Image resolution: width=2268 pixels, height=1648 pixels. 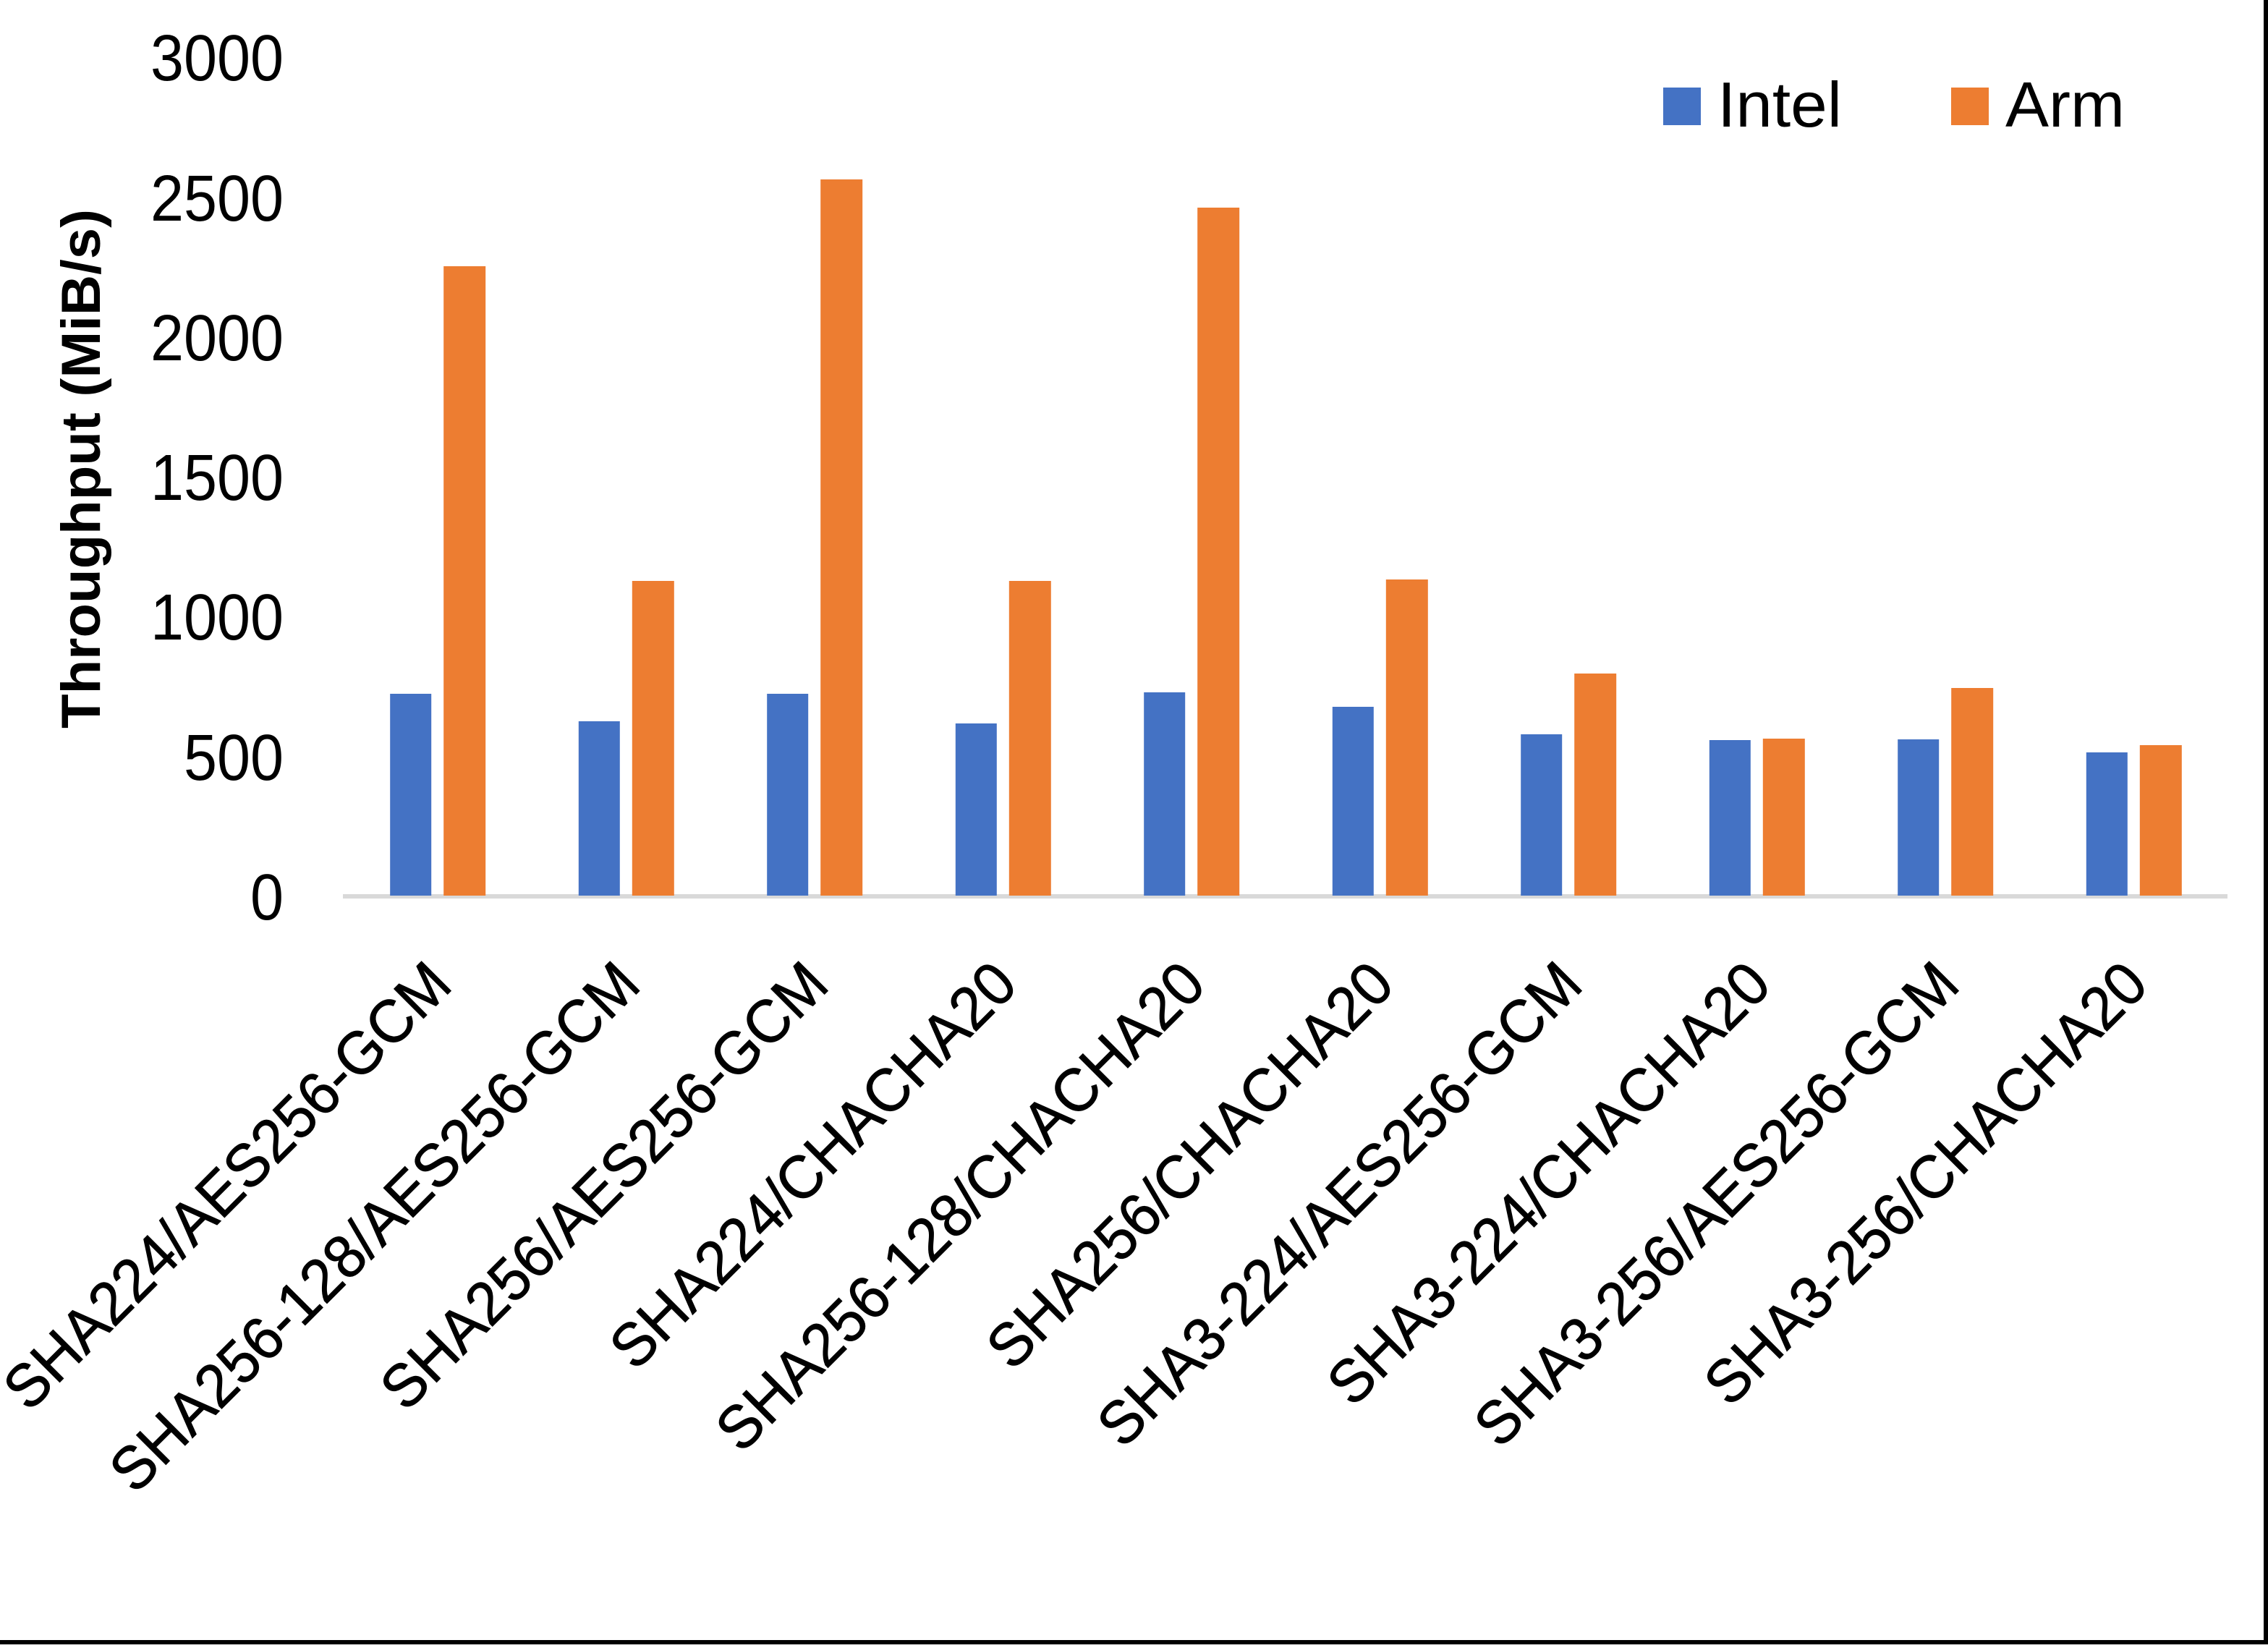 What do you see at coordinates (234, 758) in the screenshot?
I see `svg-text: 500` at bounding box center [234, 758].